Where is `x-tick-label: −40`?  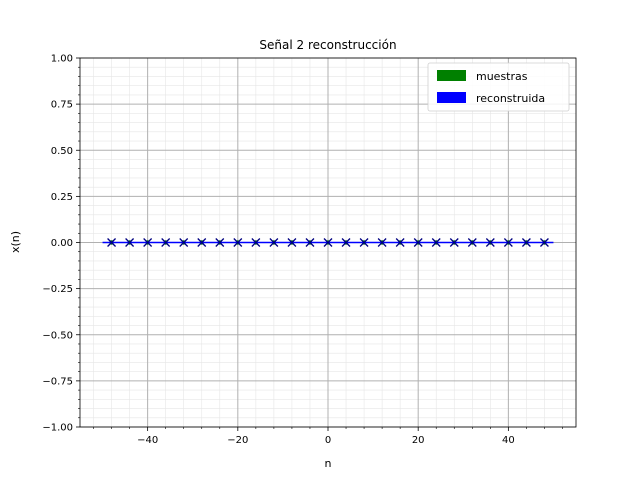 x-tick-label: −40 is located at coordinates (147, 440).